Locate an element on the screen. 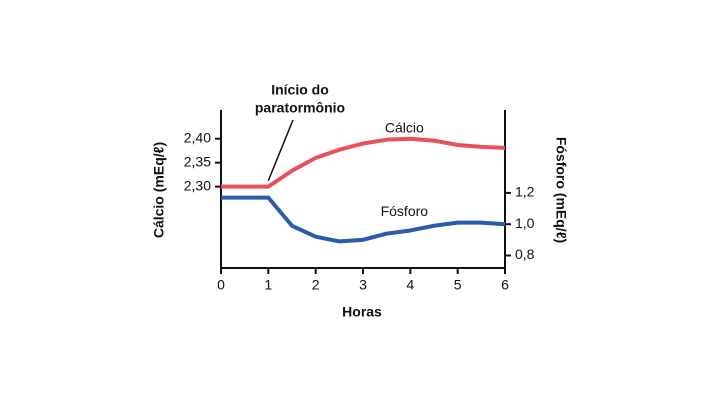 The height and width of the screenshot is (405, 720). x-tick-label: 1 is located at coordinates (268, 285).